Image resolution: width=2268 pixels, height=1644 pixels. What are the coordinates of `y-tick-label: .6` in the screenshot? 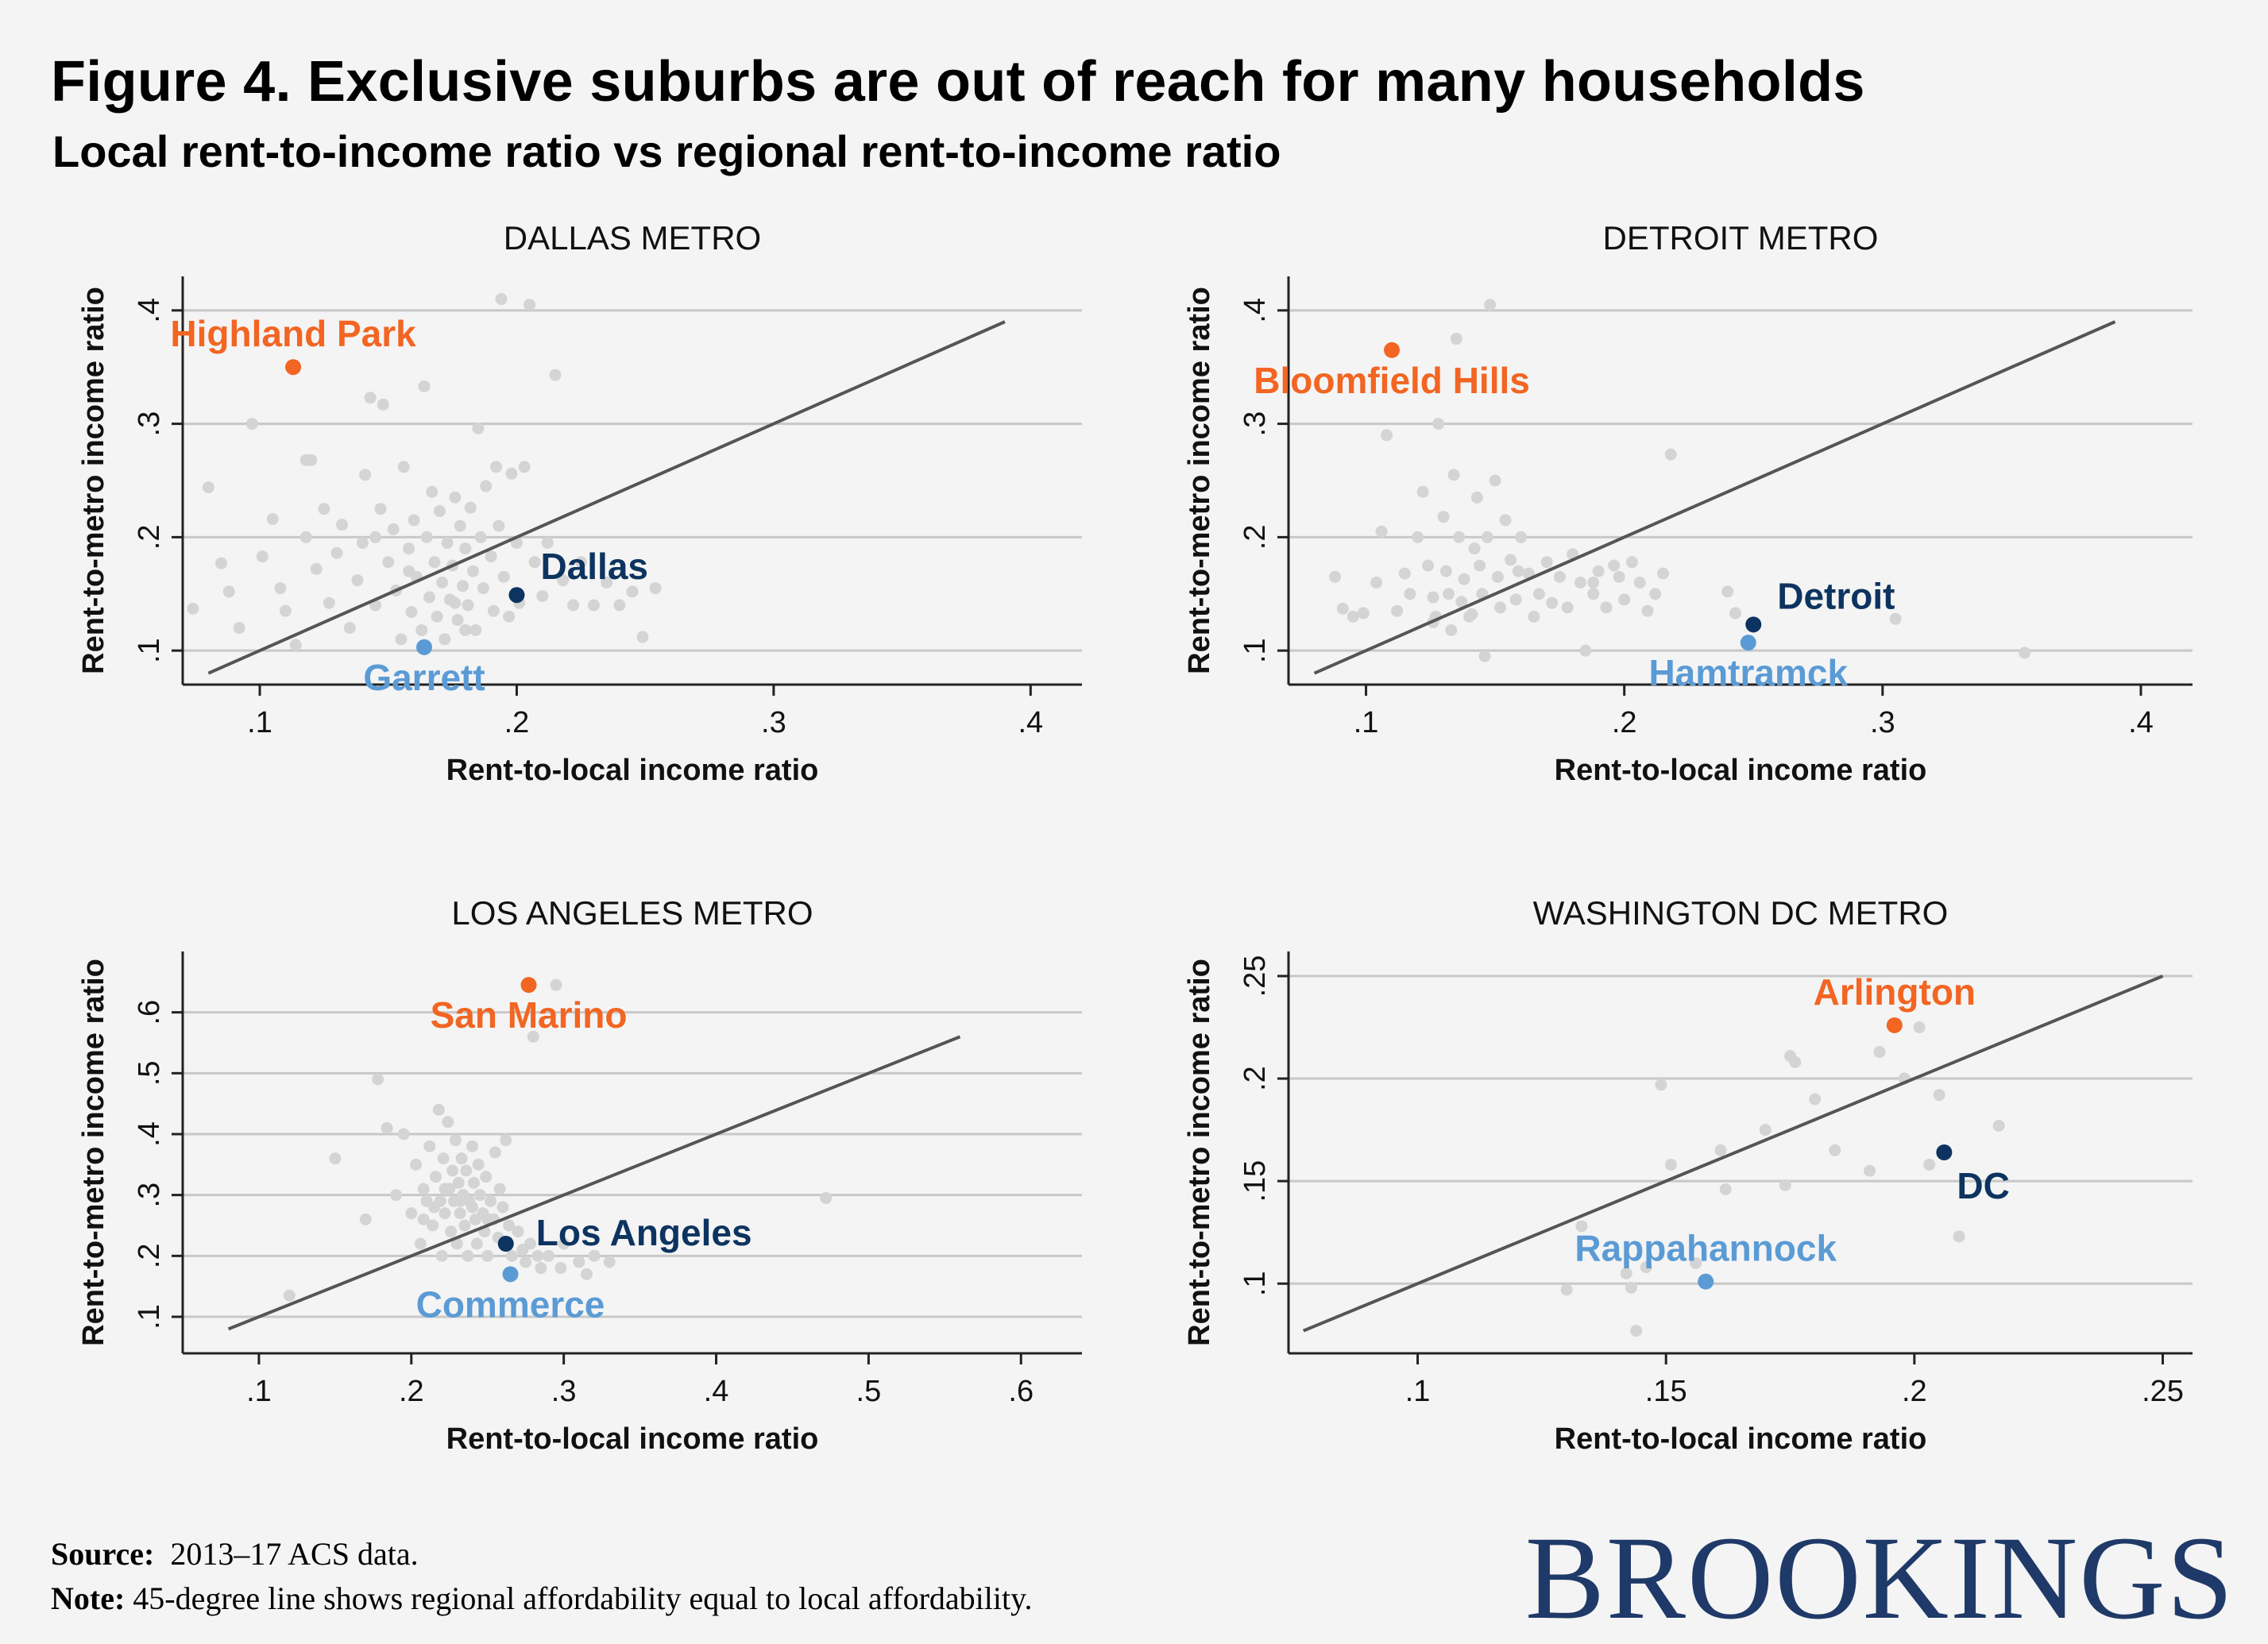 It's located at (149, 1012).